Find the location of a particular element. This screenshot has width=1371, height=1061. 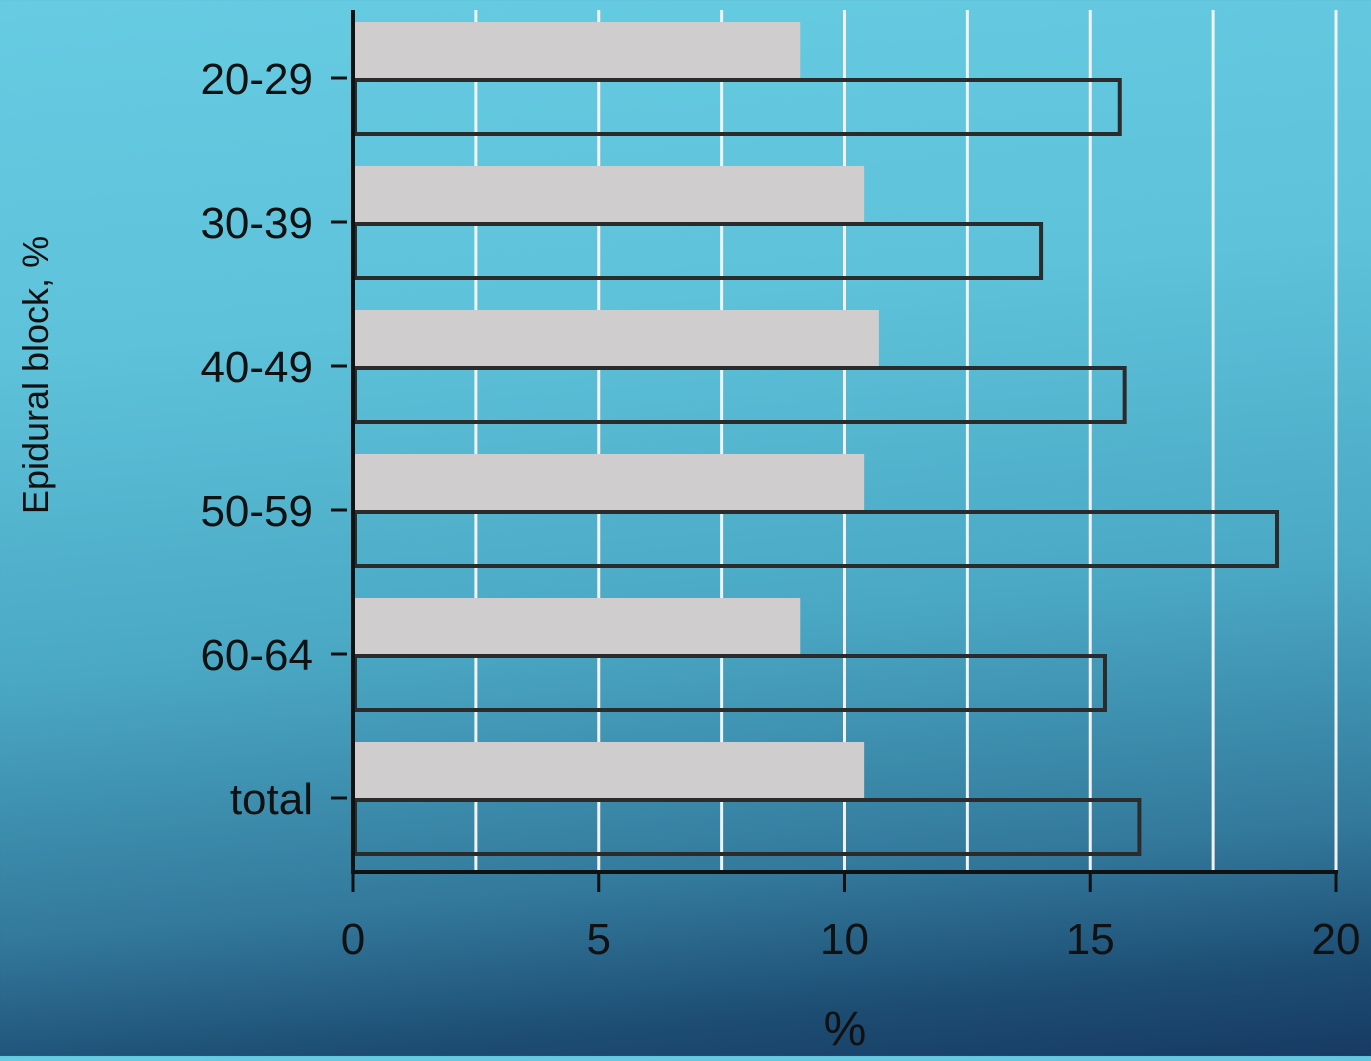

y-axis-label: Epidural block, % is located at coordinates (35, 375).